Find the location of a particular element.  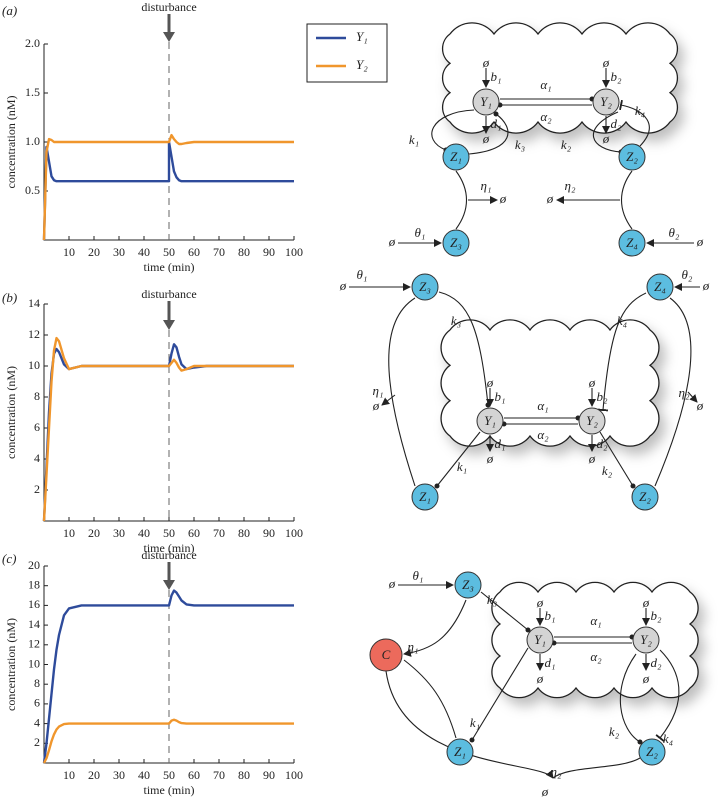

x-tick-label: 70 is located at coordinates (219, 533).